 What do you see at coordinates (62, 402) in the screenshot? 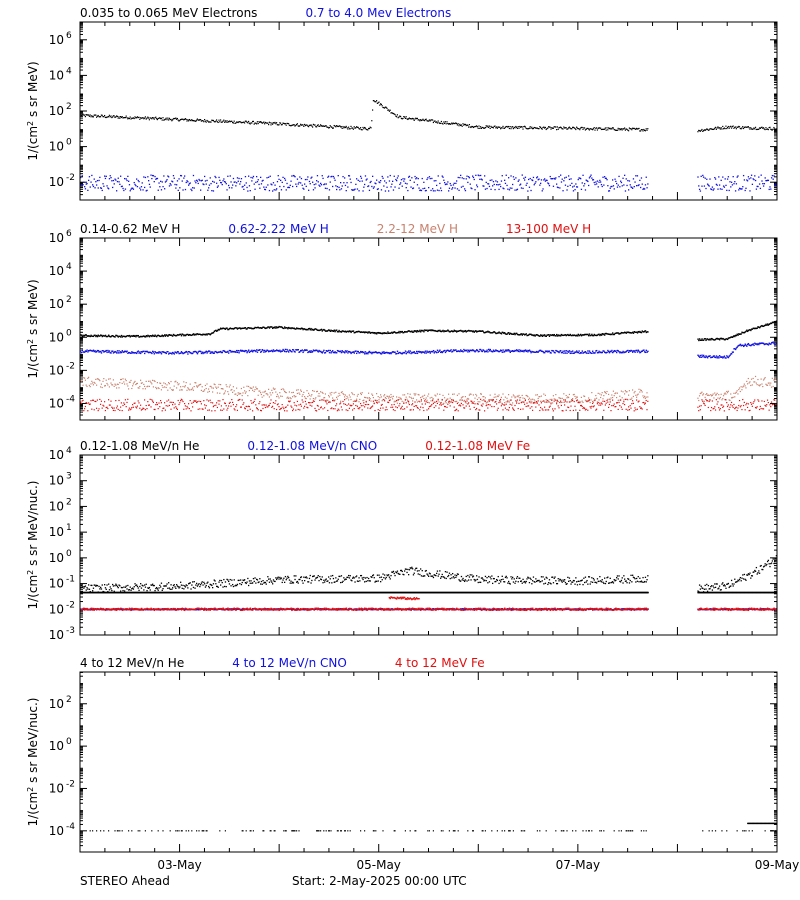
I see `y-tick-label: 10 -4` at bounding box center [62, 402].